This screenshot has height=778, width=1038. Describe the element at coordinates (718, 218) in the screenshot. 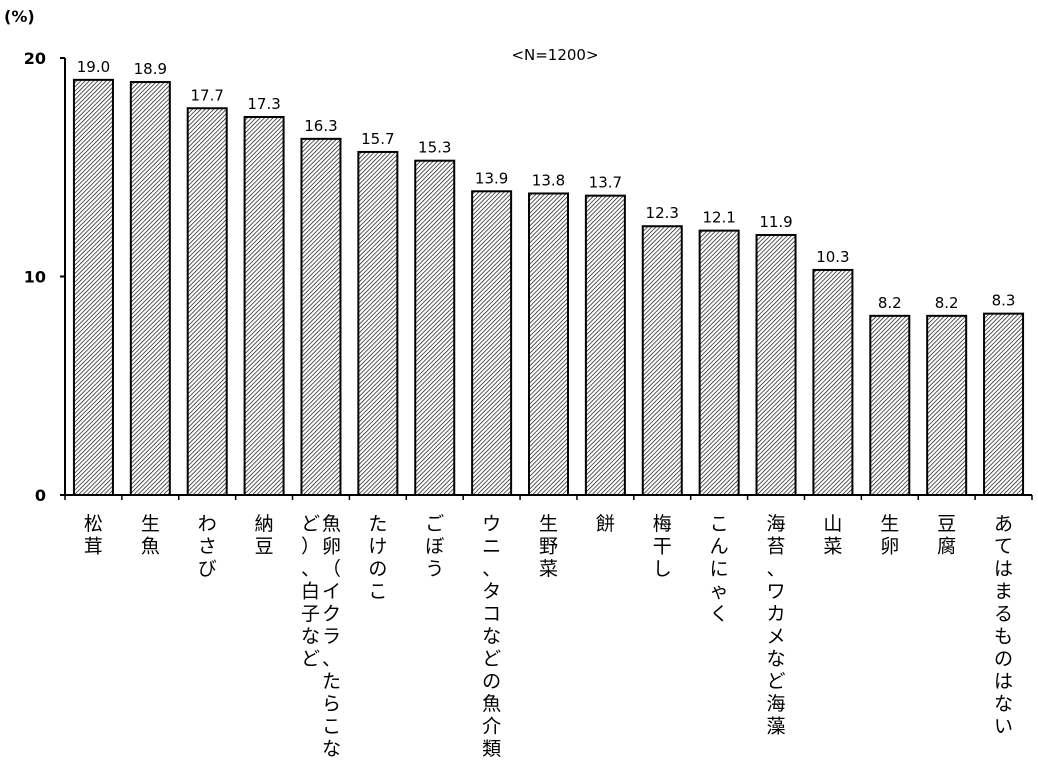

I see `data-label: 12.1` at that location.